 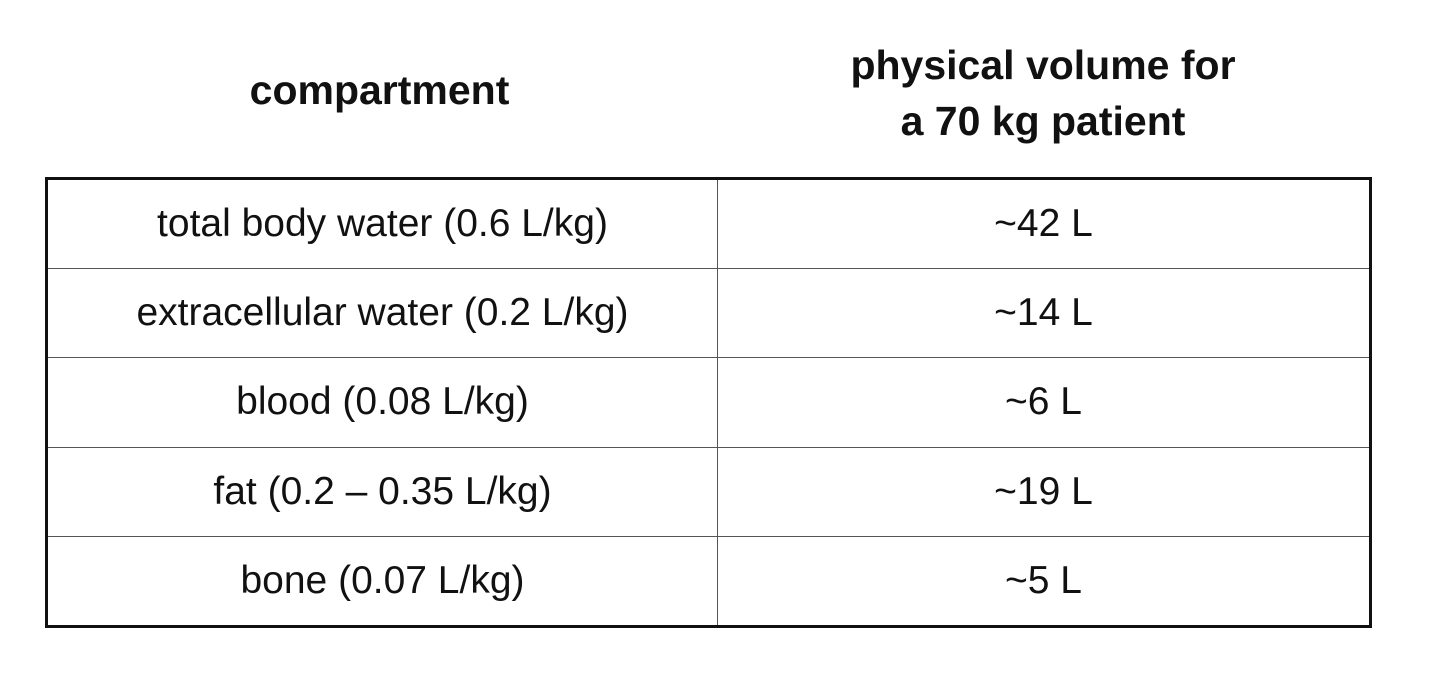 I want to click on table-row: extracellular water (0.2 L/kg) ~14 L, so click(x=708, y=313).